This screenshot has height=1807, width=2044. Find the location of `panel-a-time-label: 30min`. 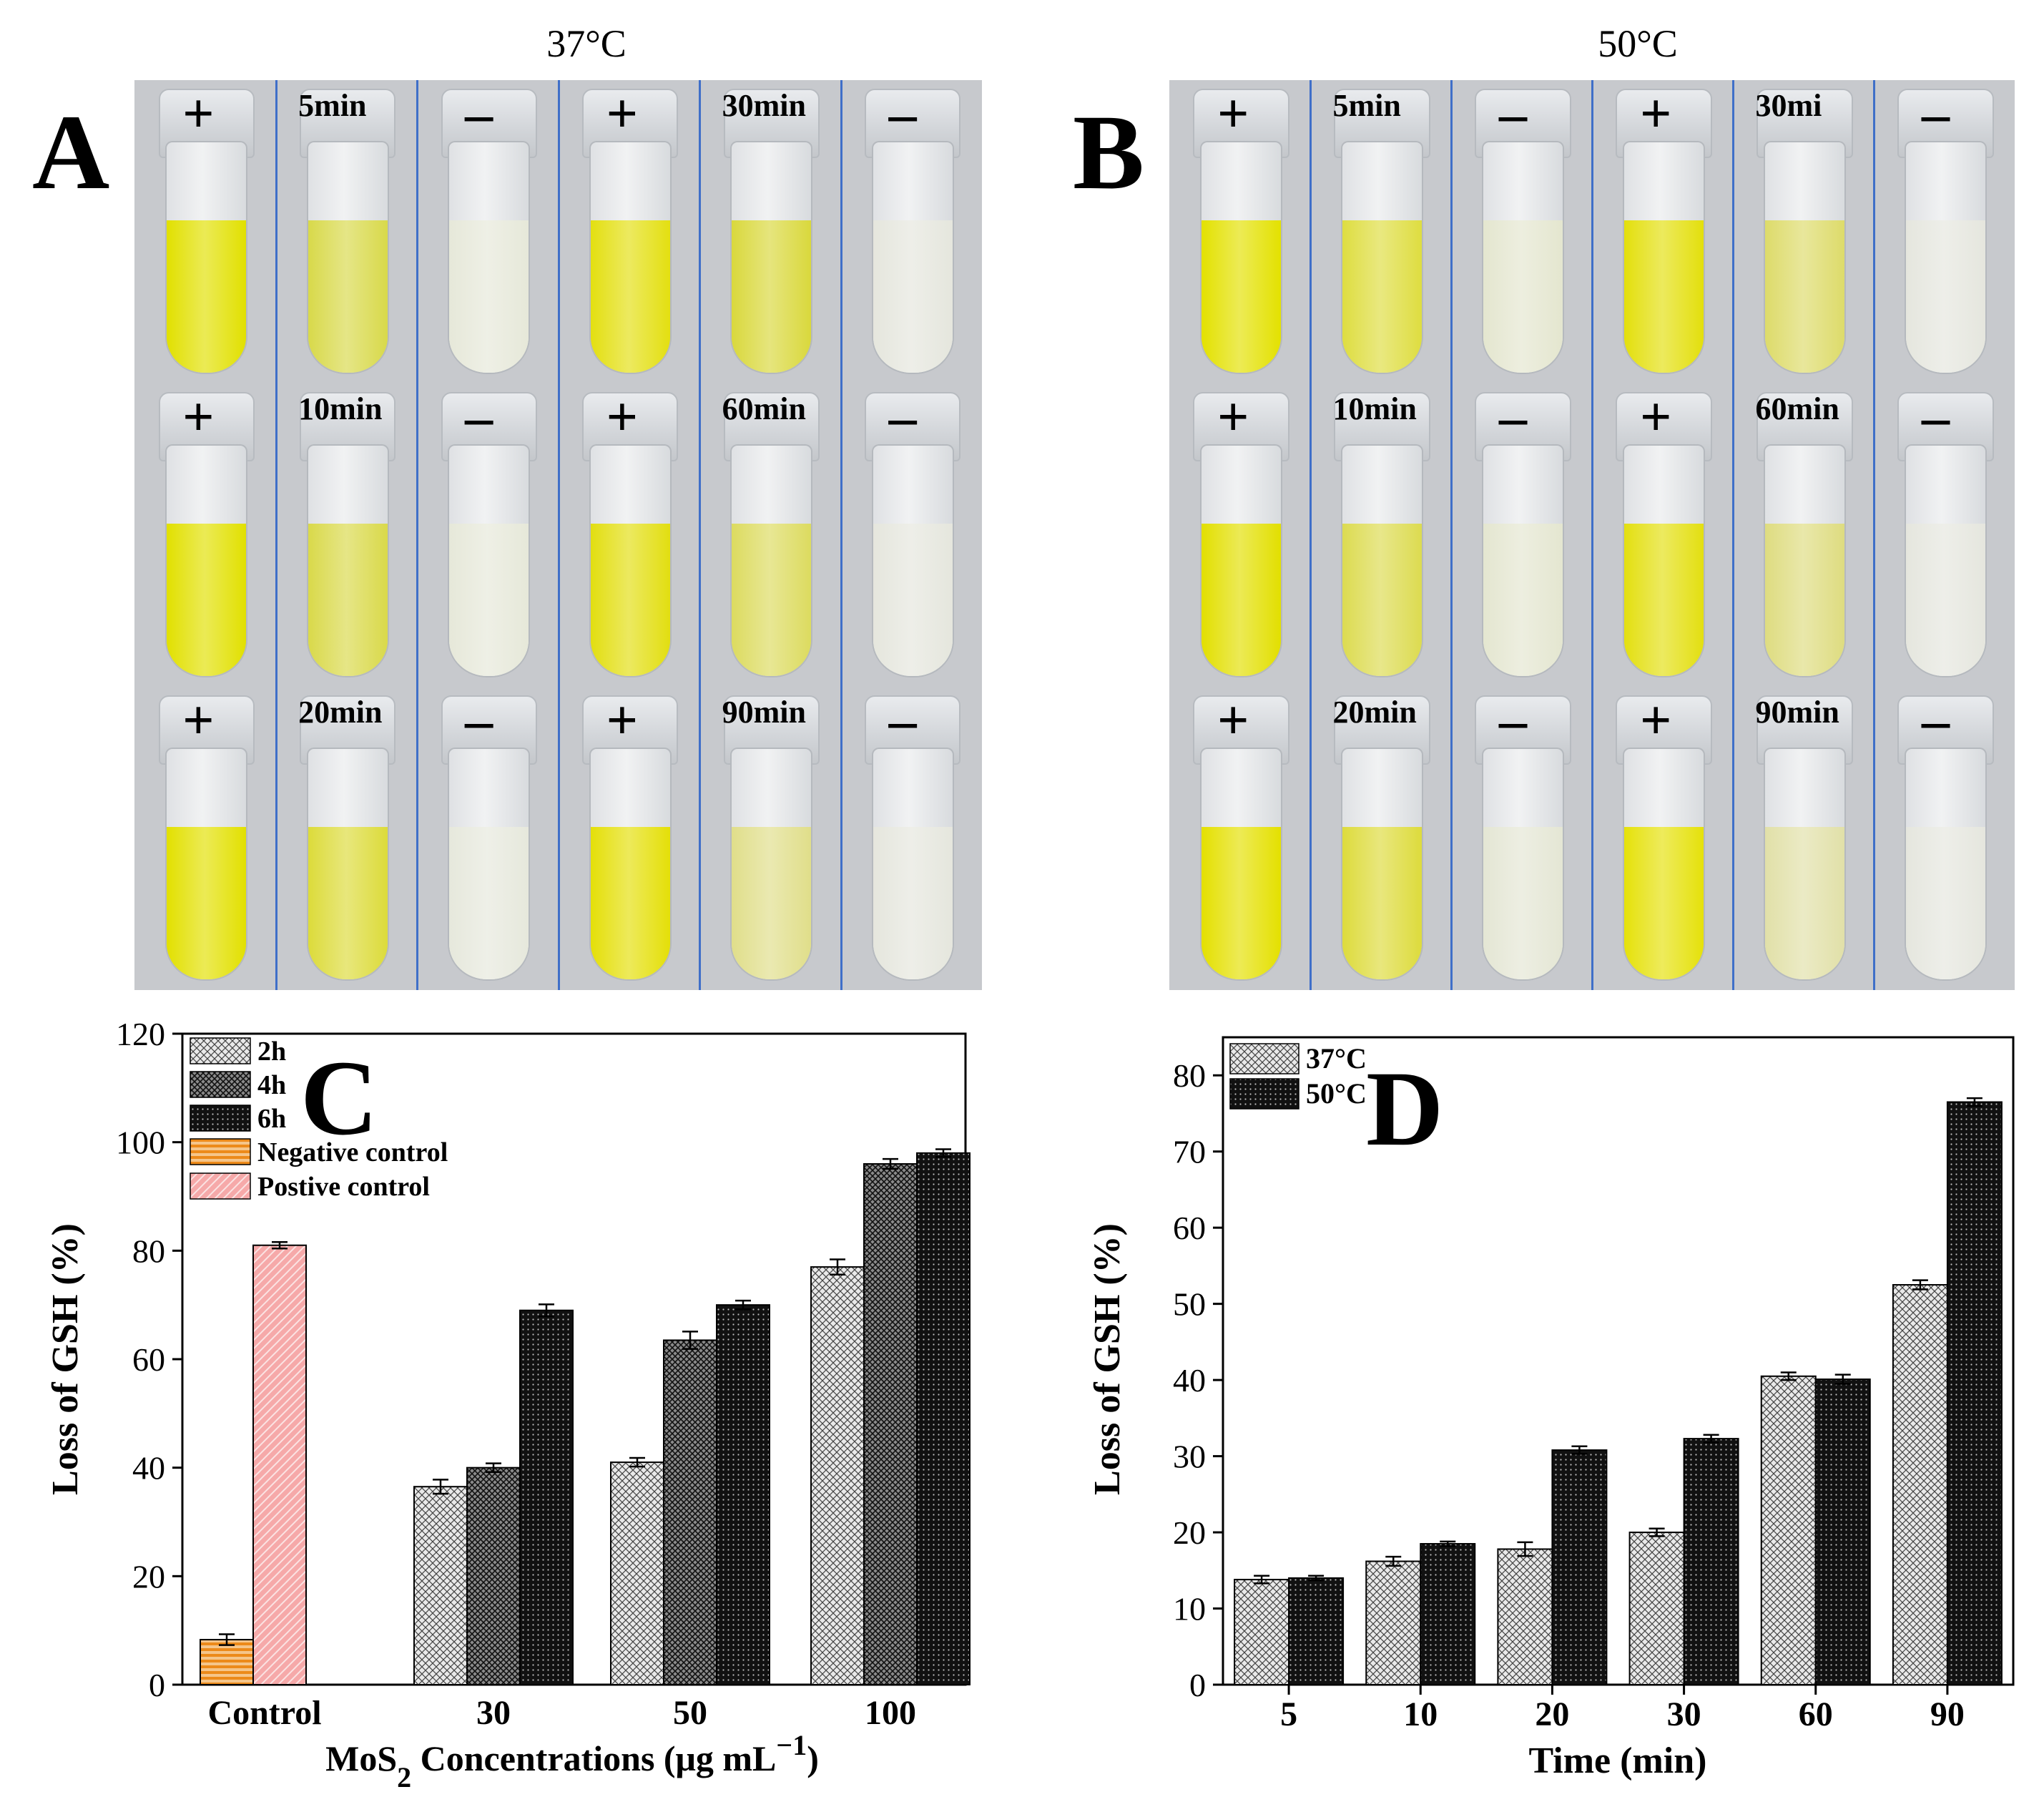

panel-a-time-label: 30min is located at coordinates (764, 105).